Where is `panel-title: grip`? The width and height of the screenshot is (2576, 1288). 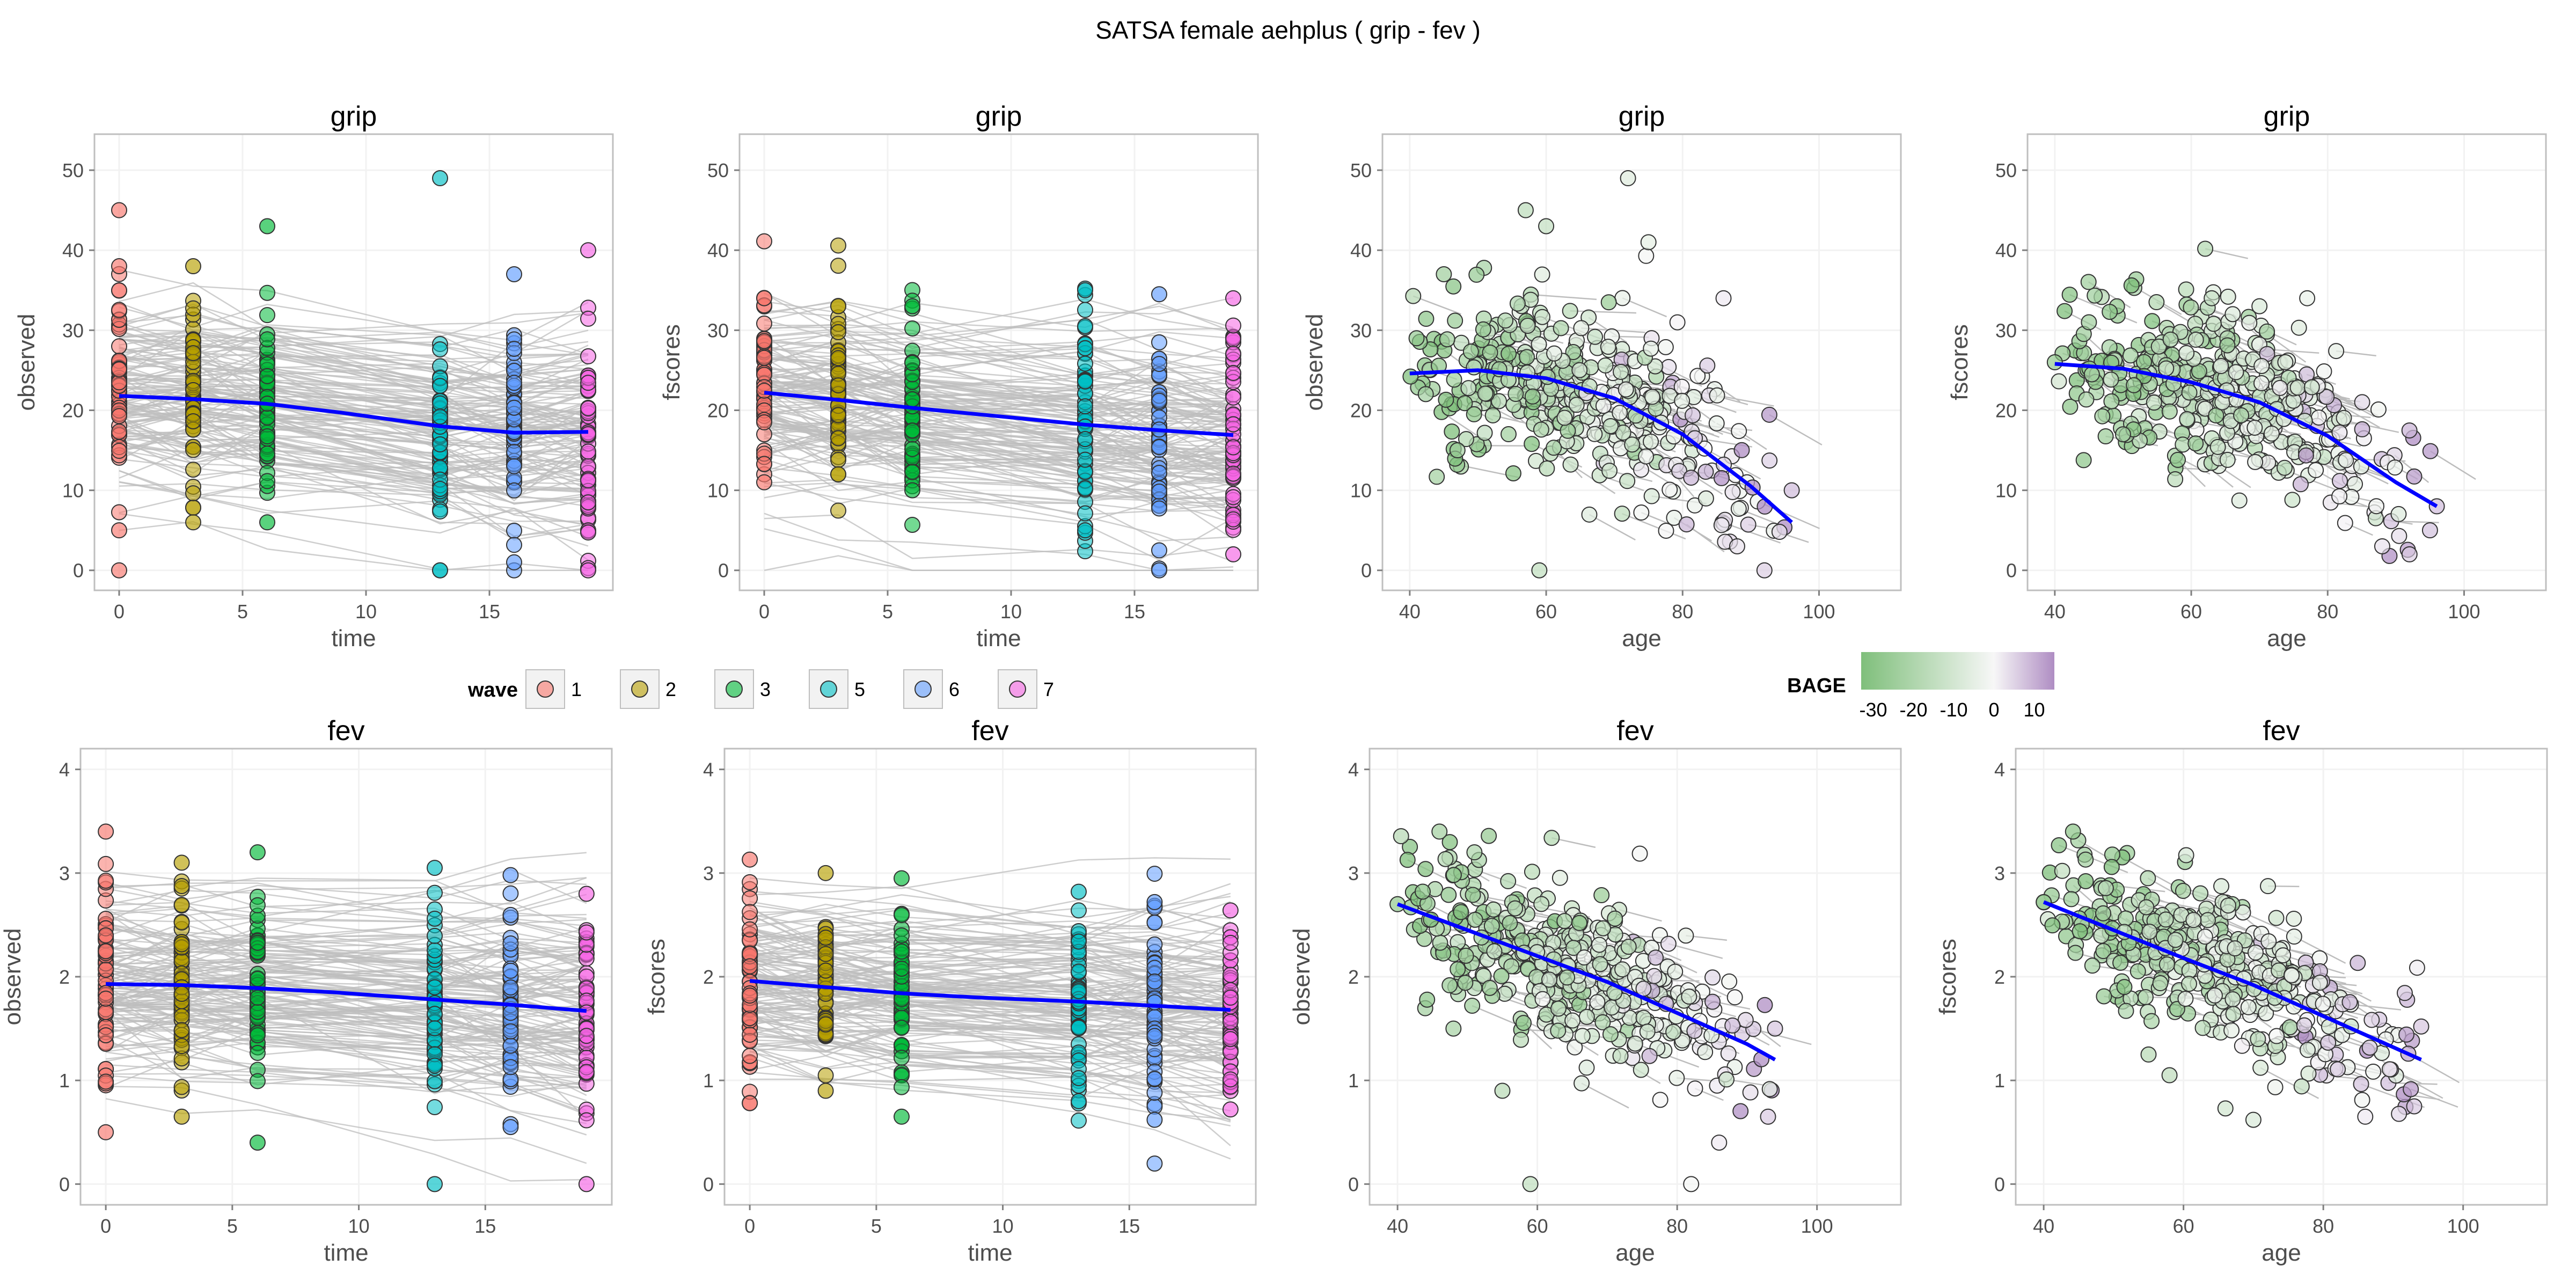 panel-title: grip is located at coordinates (2287, 116).